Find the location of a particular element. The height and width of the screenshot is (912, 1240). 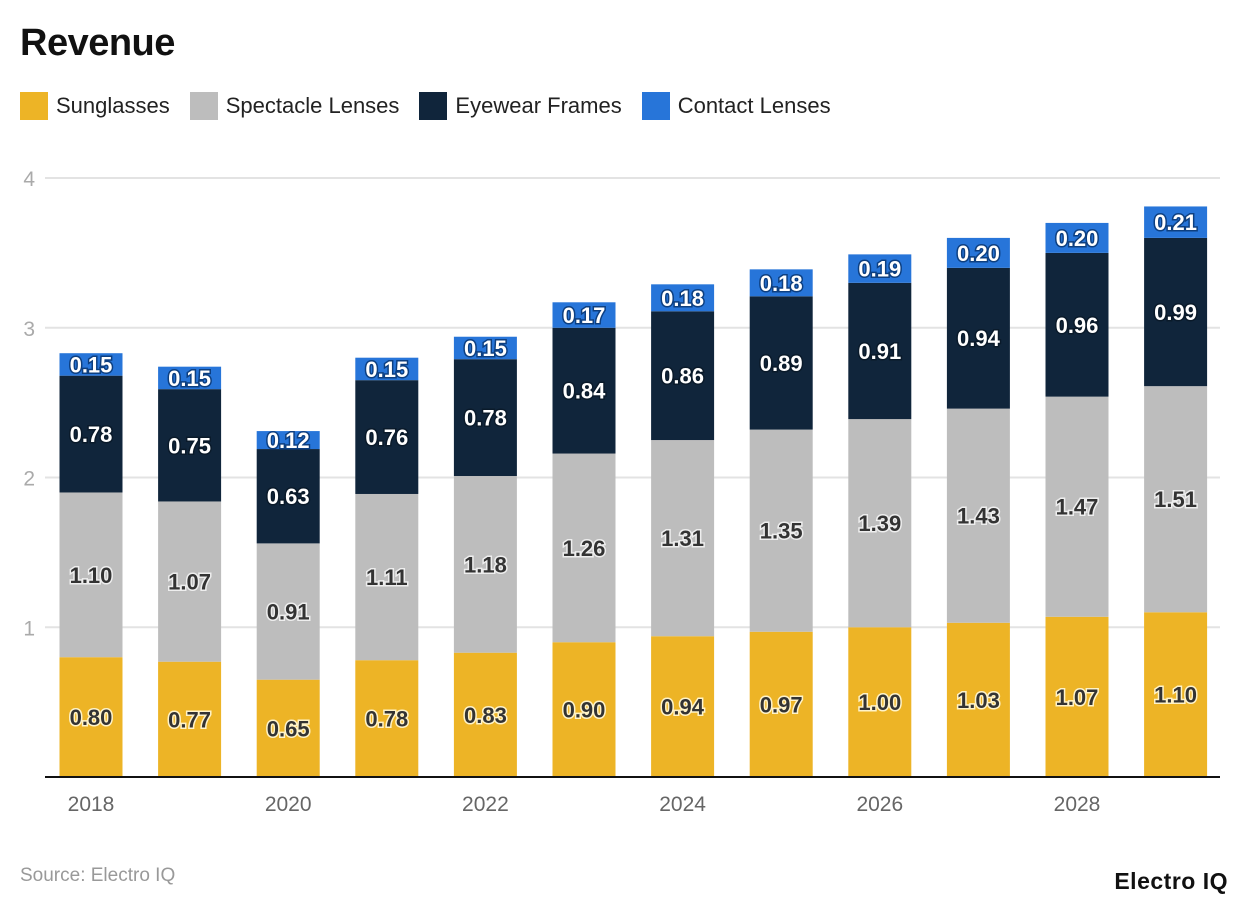

data-label: 1.03 is located at coordinates (978, 700).